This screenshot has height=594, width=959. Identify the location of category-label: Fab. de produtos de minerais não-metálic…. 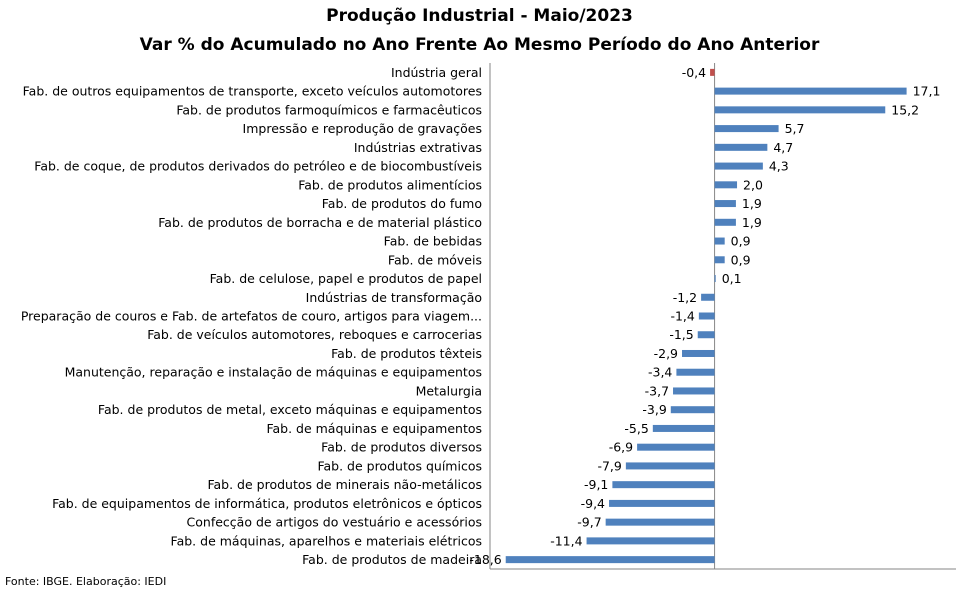
(344, 484).